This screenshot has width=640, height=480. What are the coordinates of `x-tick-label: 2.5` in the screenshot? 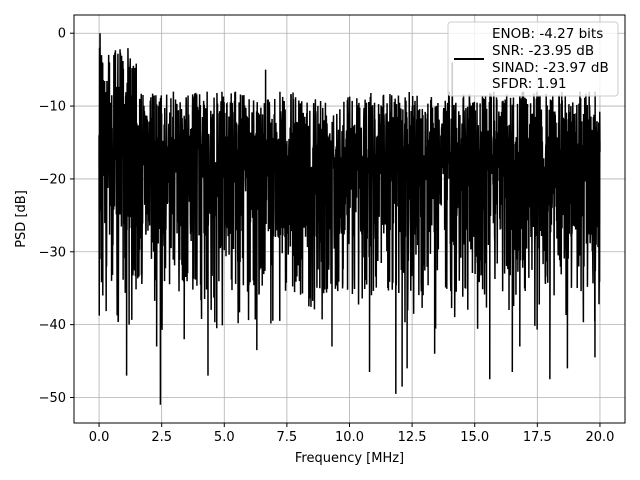 It's located at (161, 437).